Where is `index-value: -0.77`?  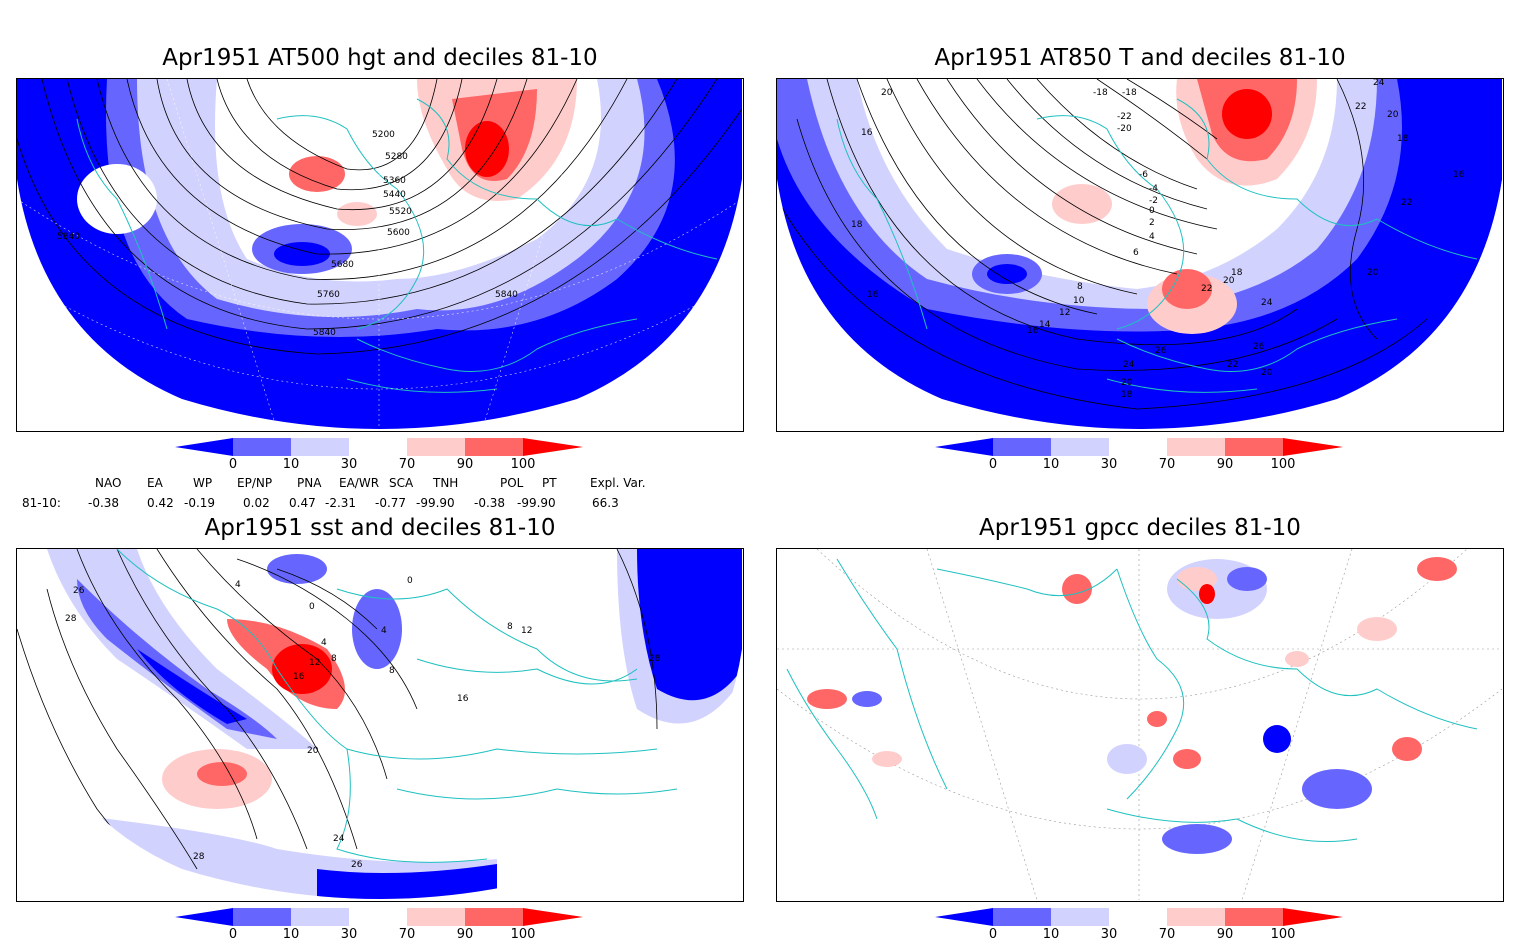 index-value: -0.77 is located at coordinates (391, 503).